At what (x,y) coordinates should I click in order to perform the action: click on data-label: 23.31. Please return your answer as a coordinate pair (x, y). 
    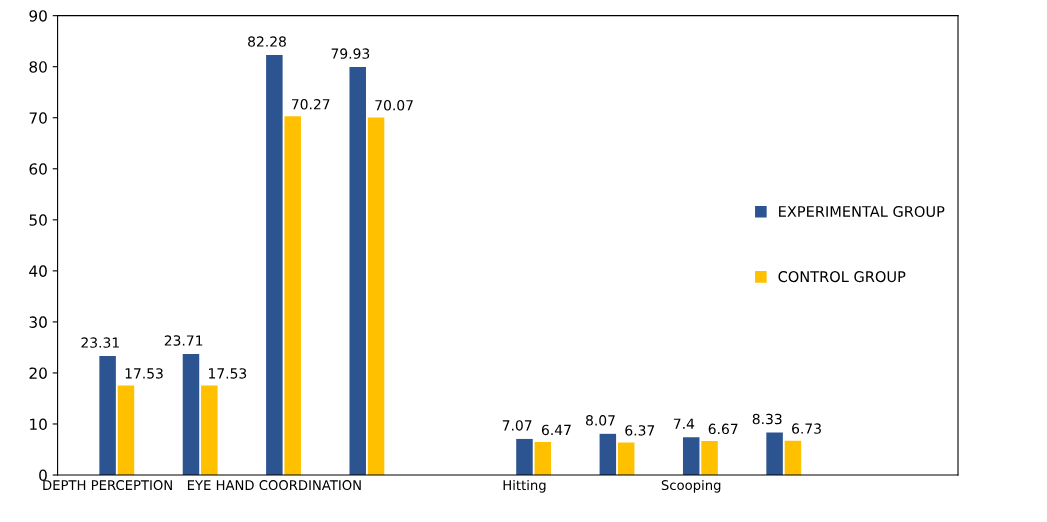
    Looking at the image, I should click on (100, 342).